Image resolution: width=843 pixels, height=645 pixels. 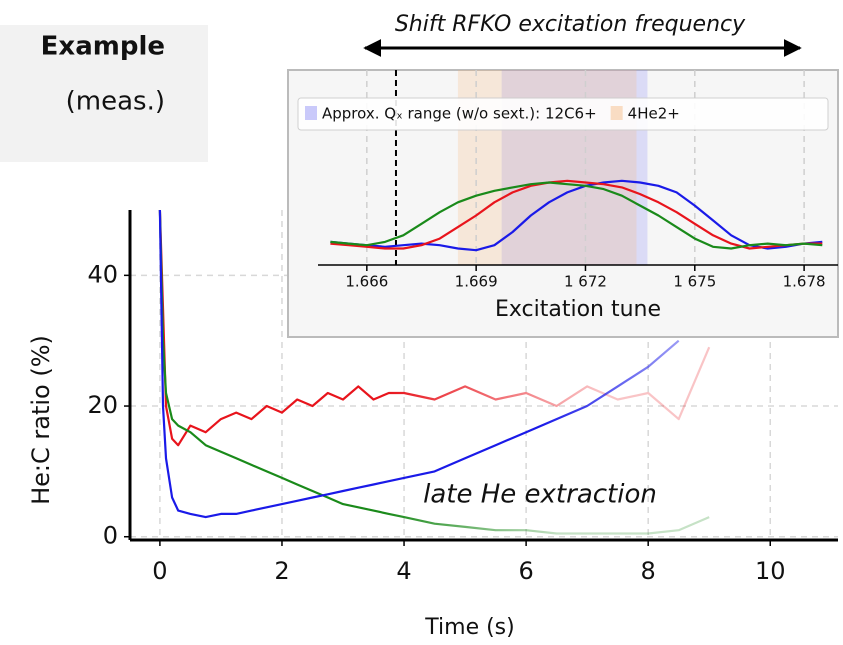 What do you see at coordinates (525, 571) in the screenshot?
I see `x-tick-label: 6` at bounding box center [525, 571].